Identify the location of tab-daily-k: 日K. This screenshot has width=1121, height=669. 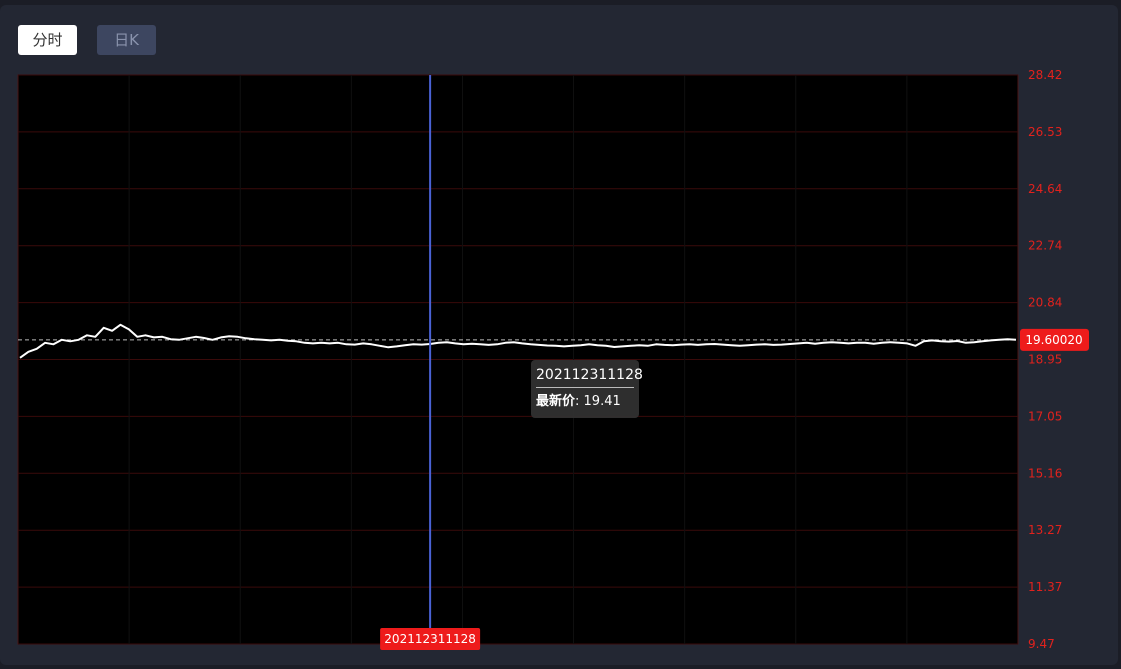
(126, 40).